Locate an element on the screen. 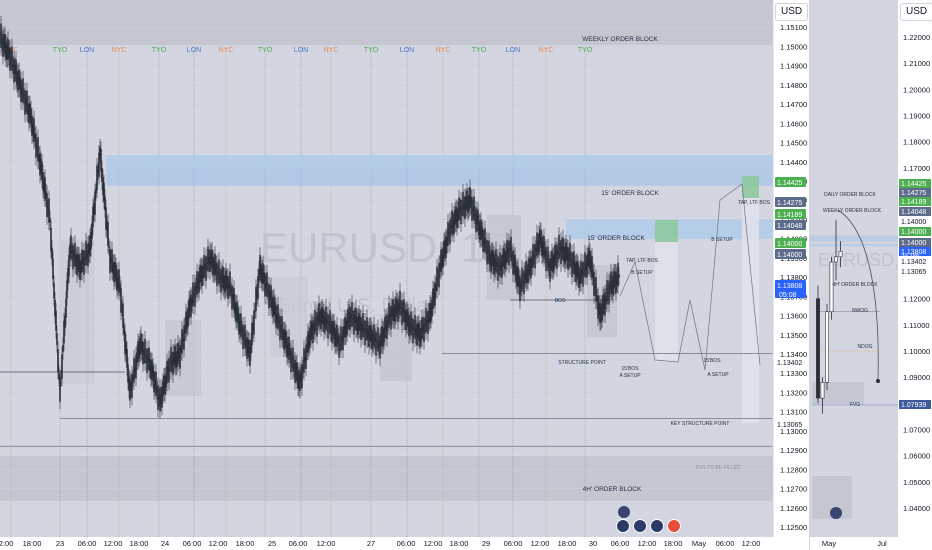 Image resolution: width=932 pixels, height=550 pixels. time-tick-label: 2:00 is located at coordinates (6, 543).